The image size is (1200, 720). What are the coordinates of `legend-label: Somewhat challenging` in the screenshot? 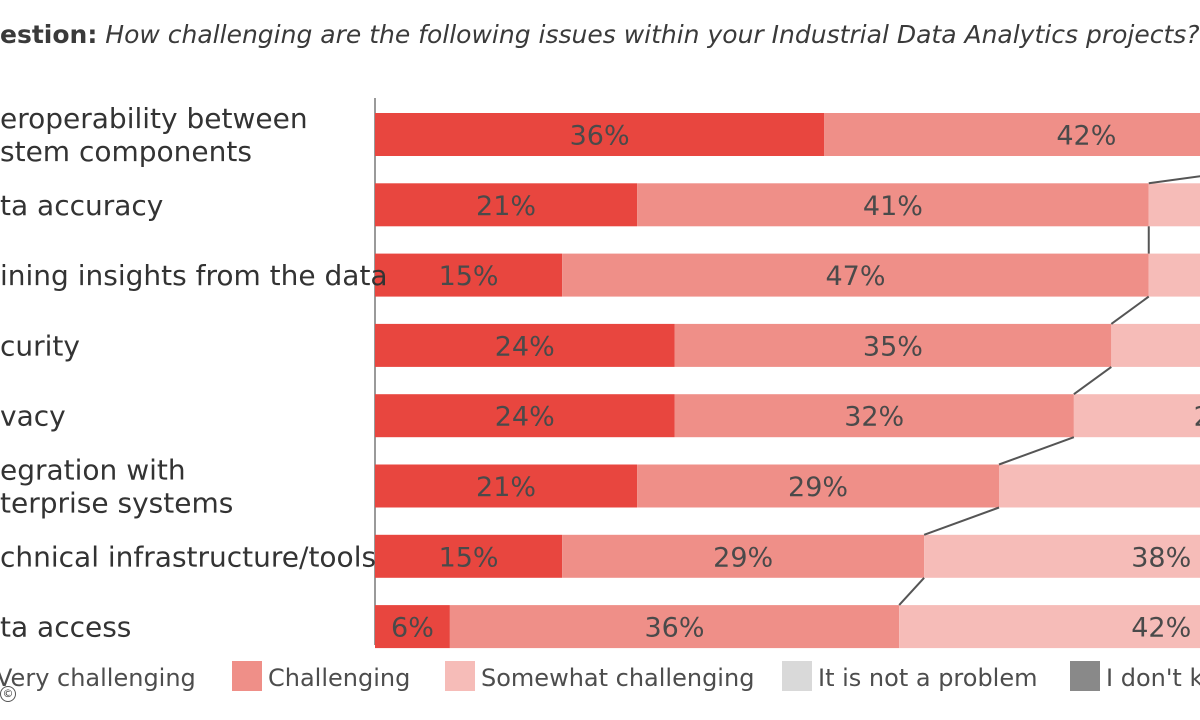 It's located at (617, 678).